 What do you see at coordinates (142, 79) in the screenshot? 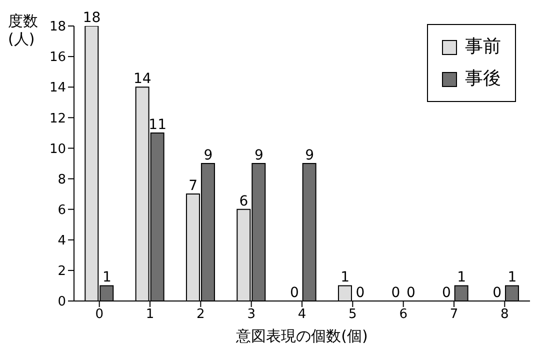
I see `data-label: 14` at bounding box center [142, 79].